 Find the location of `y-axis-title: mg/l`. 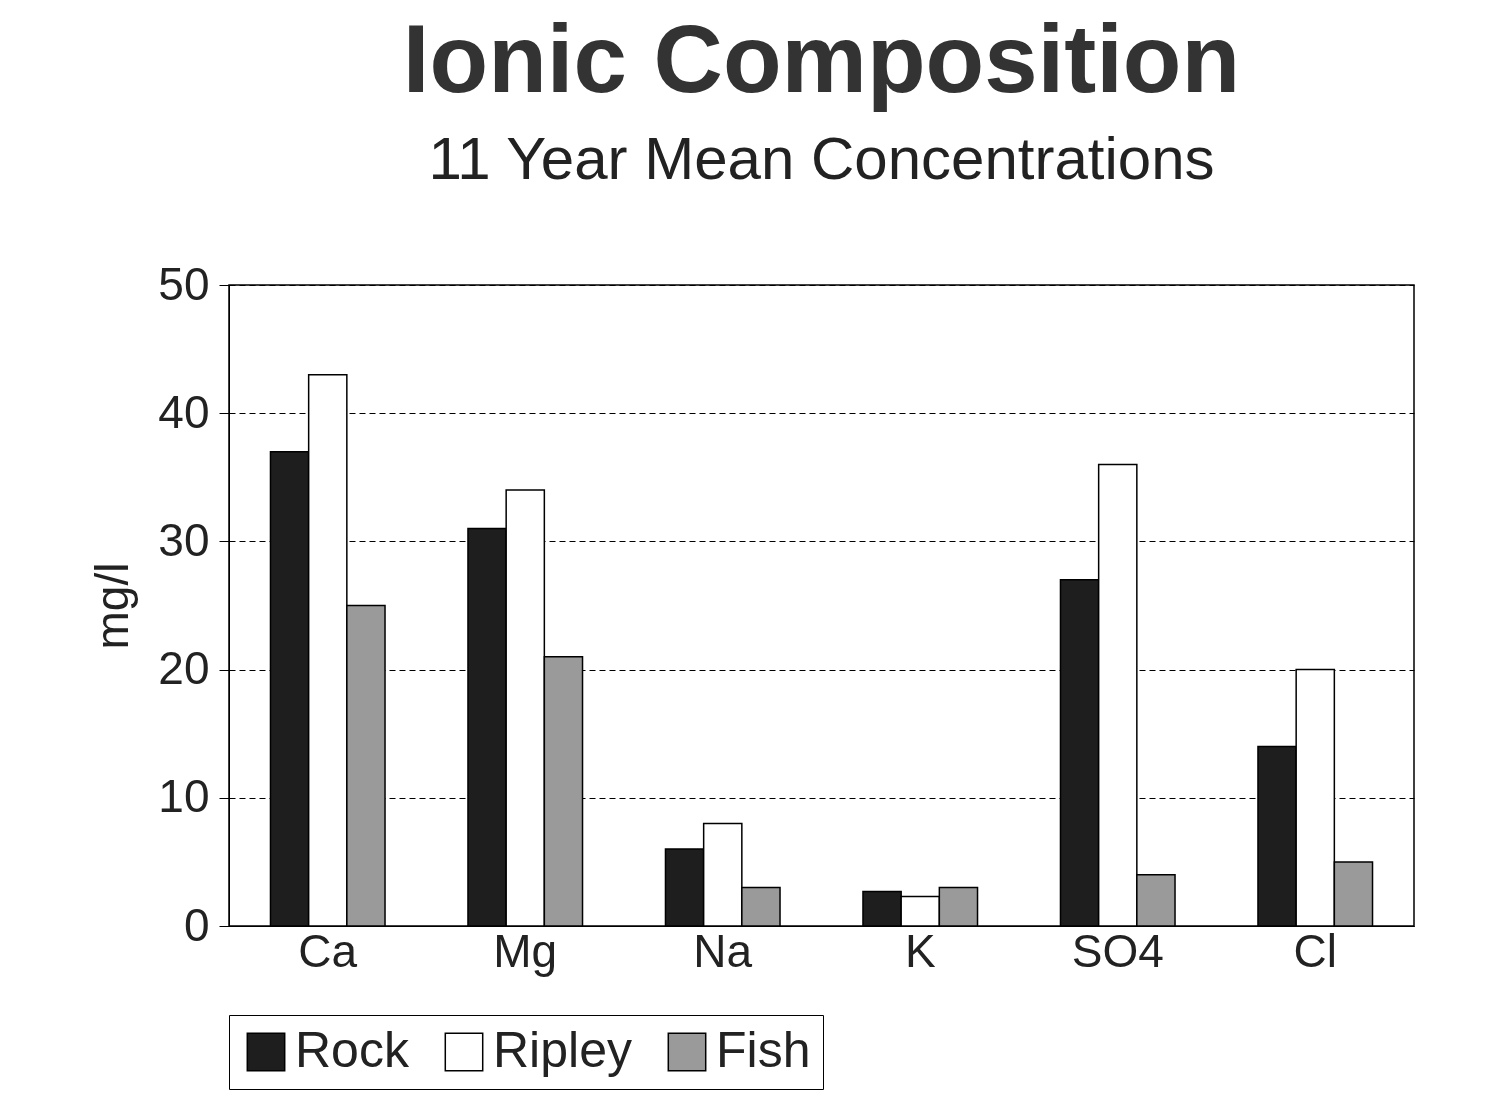

y-axis-title: mg/l is located at coordinates (112, 606).